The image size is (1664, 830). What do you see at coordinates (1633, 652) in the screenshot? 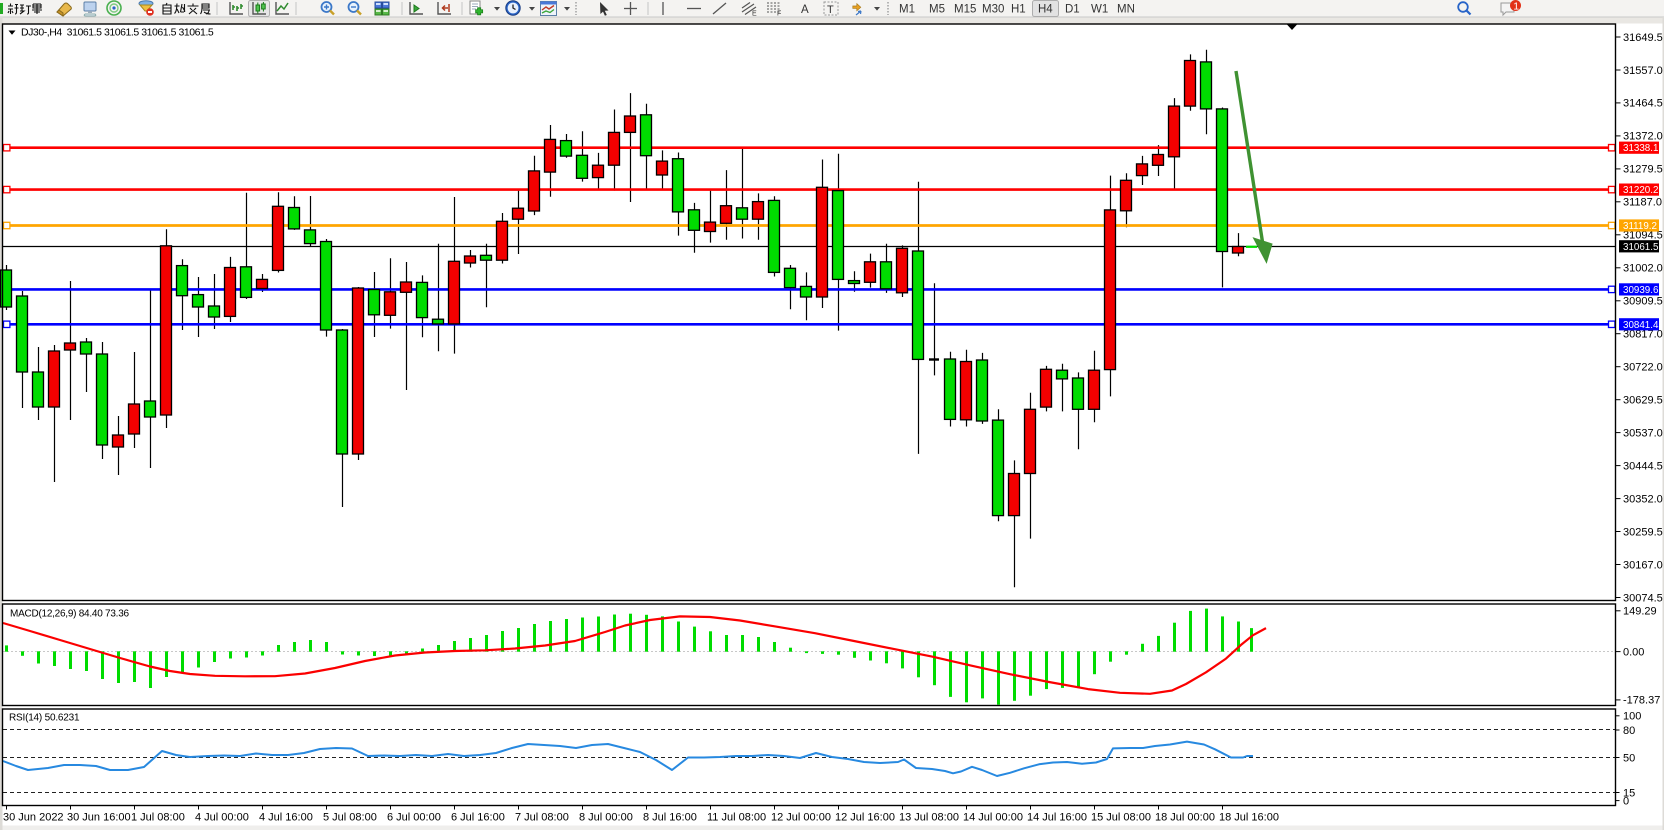
I see `svg-text: 0.00` at bounding box center [1633, 652].